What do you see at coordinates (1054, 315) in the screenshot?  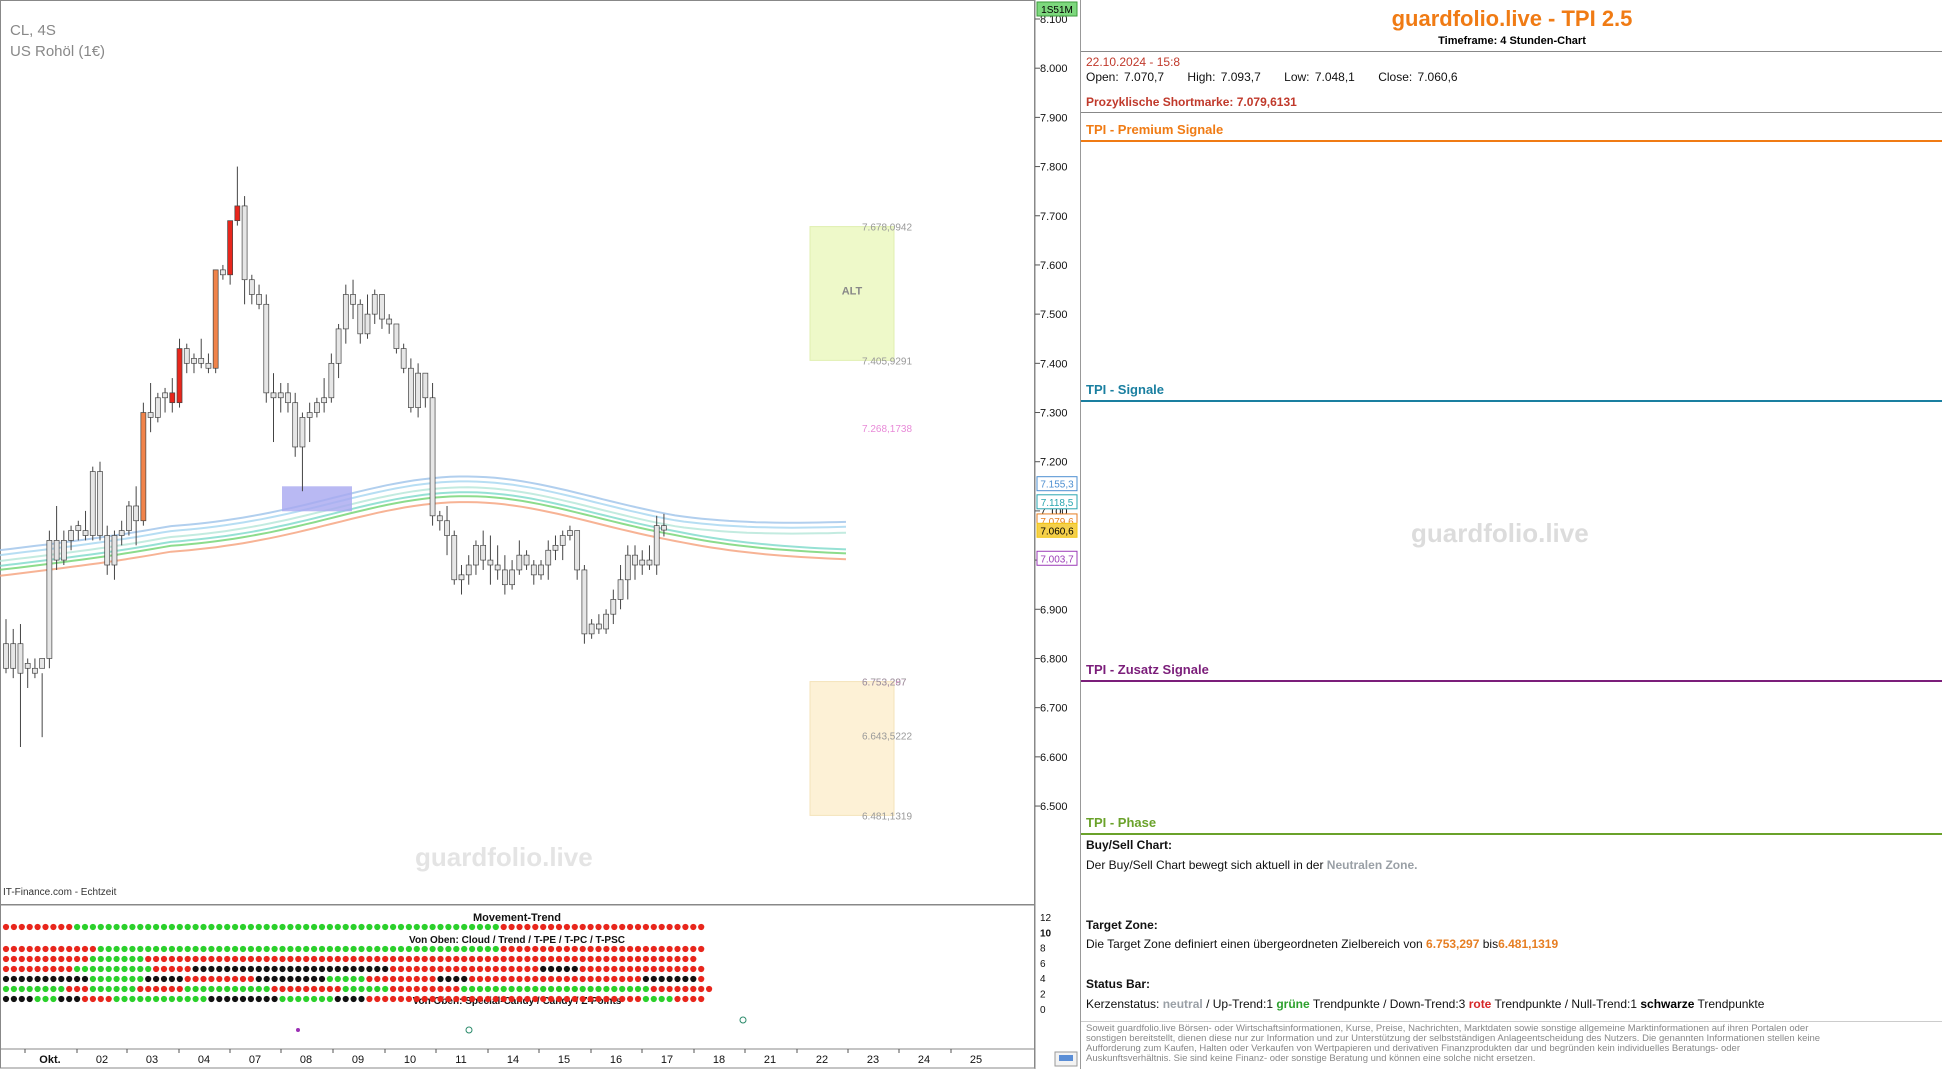 I see `y-tick-label: 7.500` at bounding box center [1054, 315].